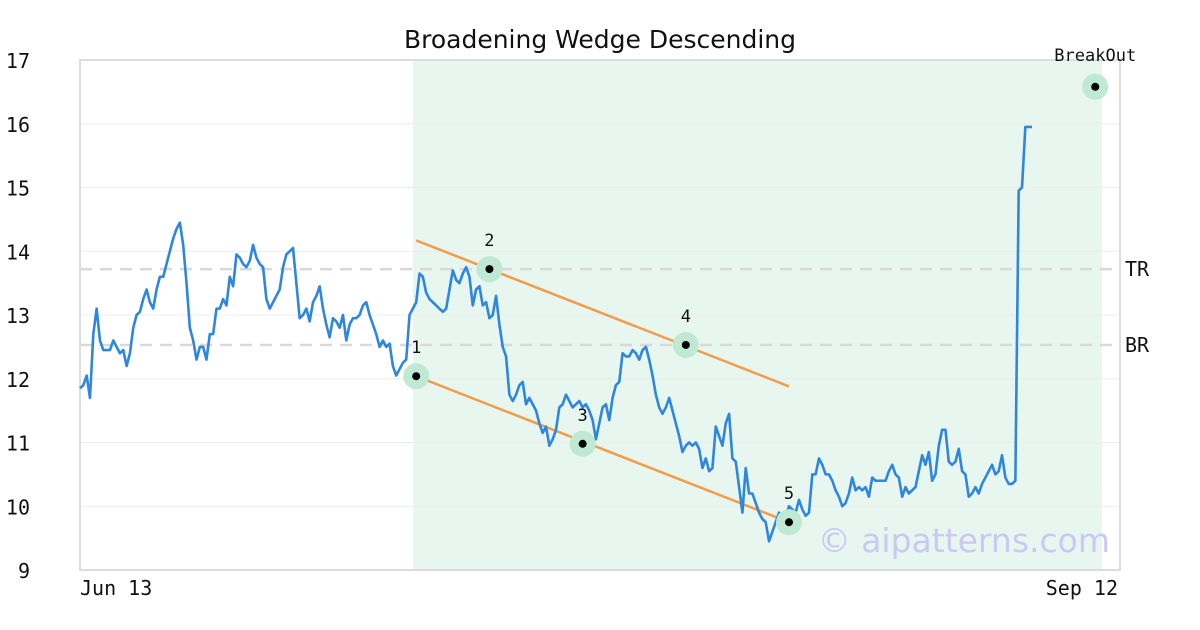  Describe the element at coordinates (615, 307) in the screenshot. I see `levels-layer: TR BR` at that location.